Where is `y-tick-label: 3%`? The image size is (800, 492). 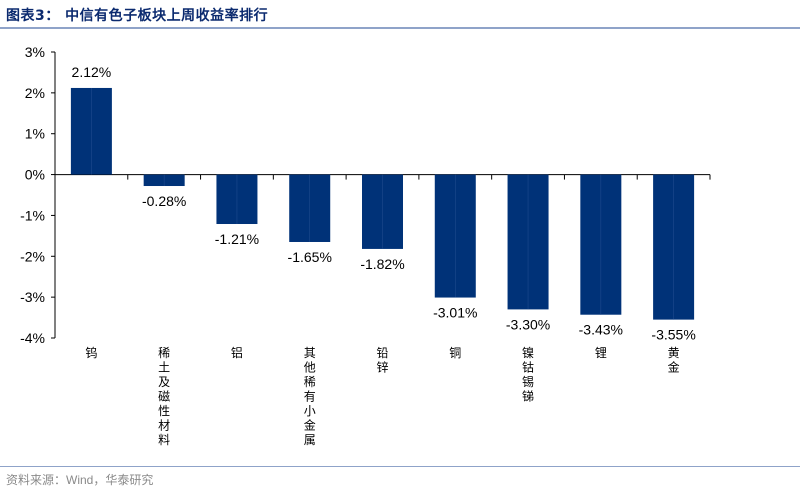 y-tick-label: 3% is located at coordinates (35, 52).